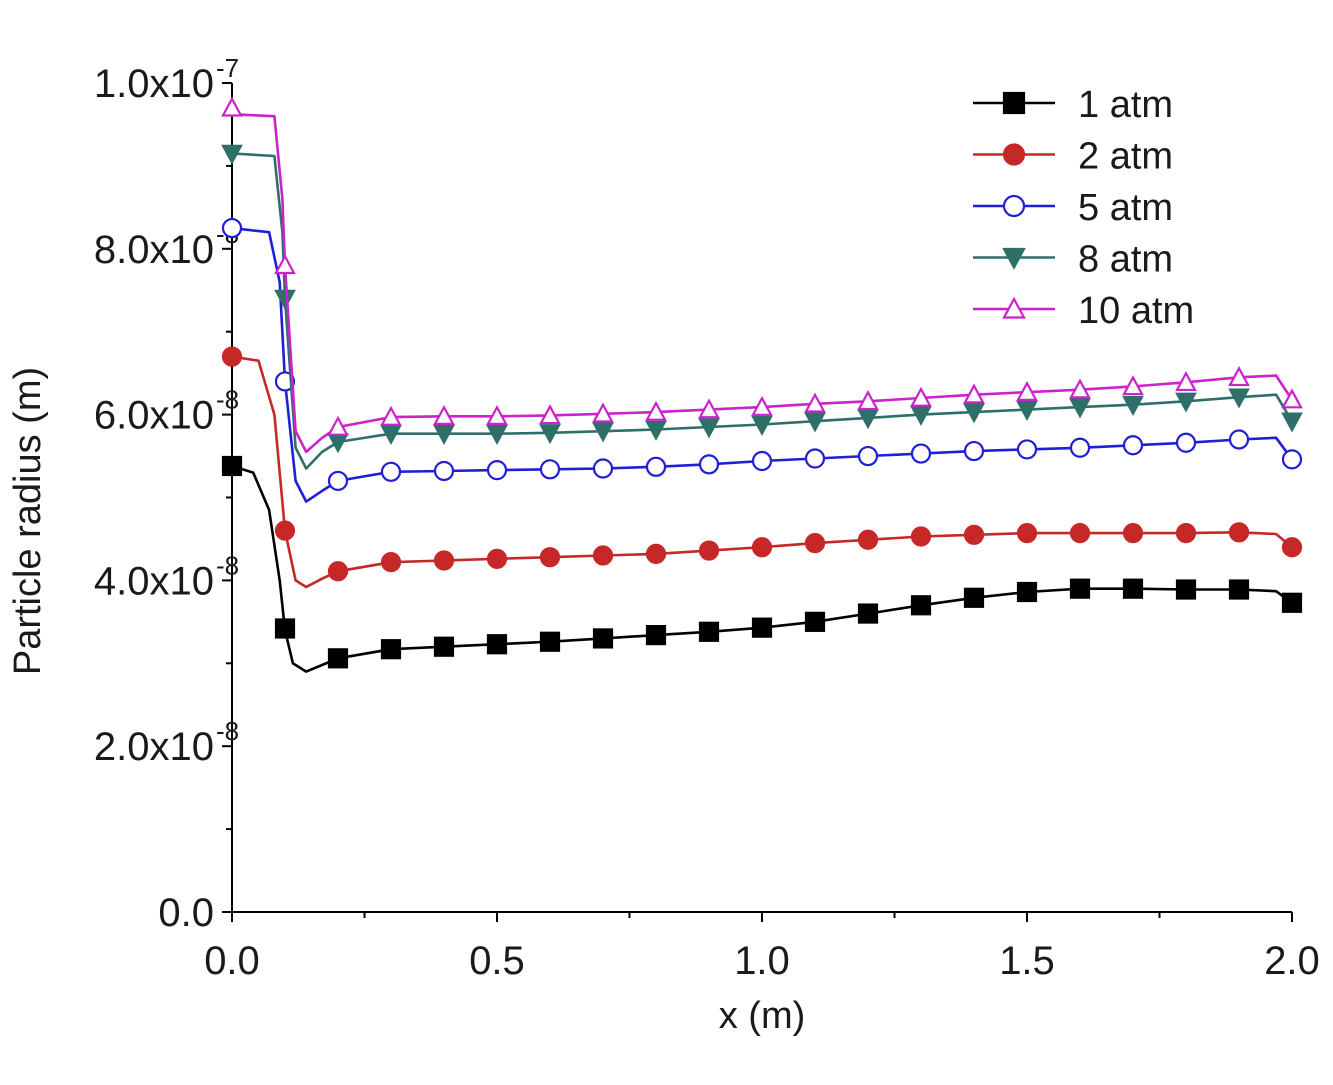 Image resolution: width=1333 pixels, height=1085 pixels. Describe the element at coordinates (154, 84) in the screenshot. I see `y-tick-label: 1.0x10` at that location.